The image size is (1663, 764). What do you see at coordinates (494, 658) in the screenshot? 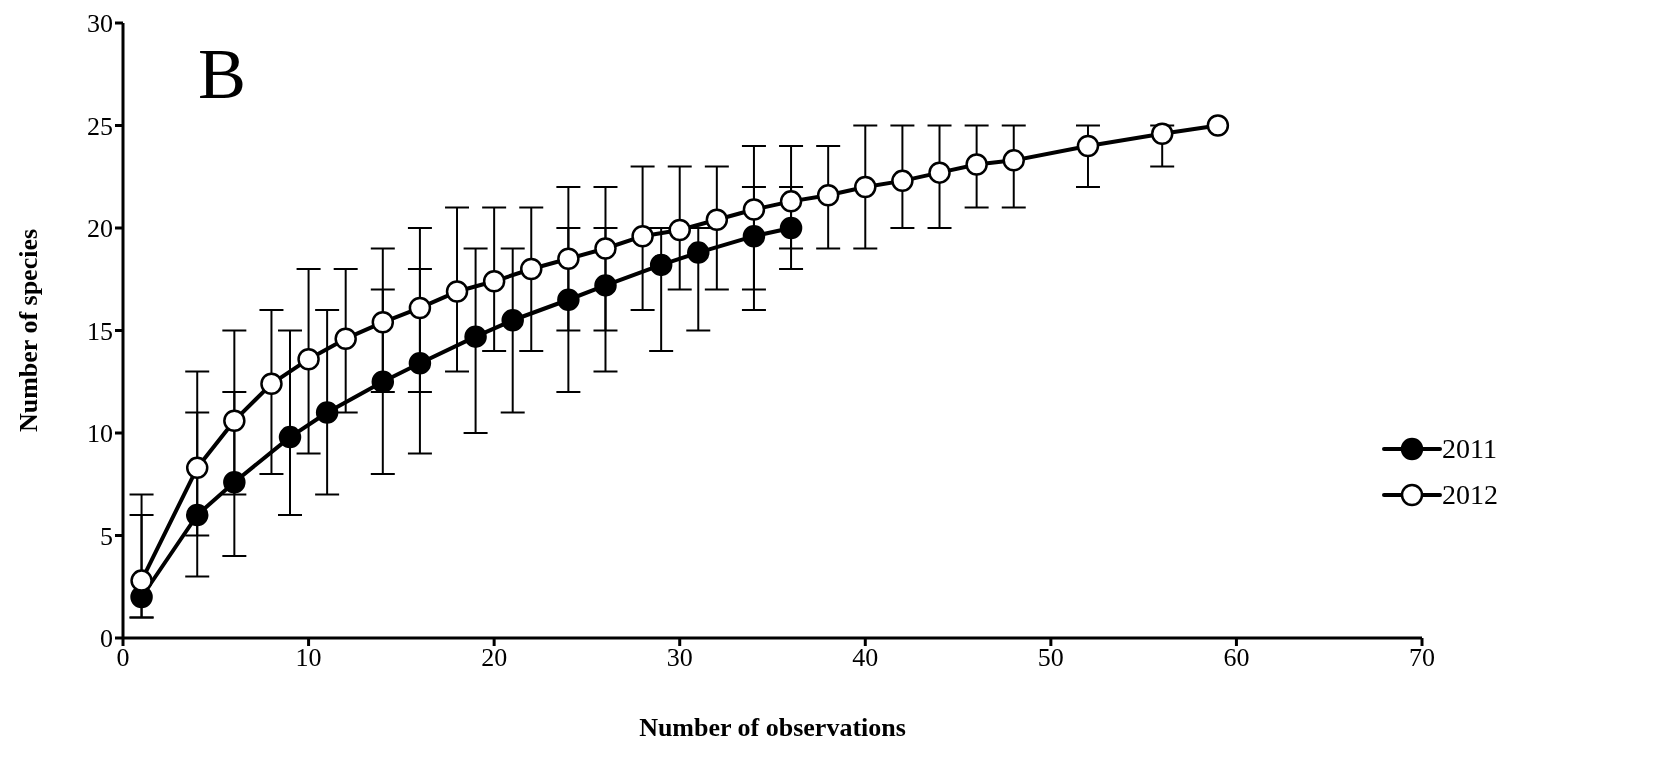
I see `x-tick-label: 20` at bounding box center [494, 658].